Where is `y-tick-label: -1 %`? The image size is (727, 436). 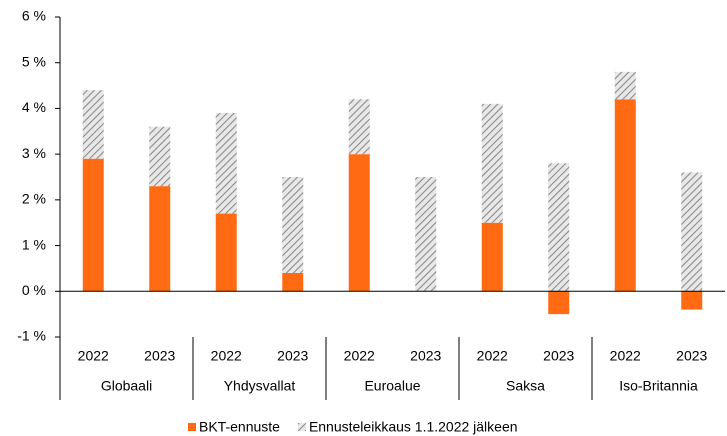
y-tick-label: -1 % is located at coordinates (31, 336).